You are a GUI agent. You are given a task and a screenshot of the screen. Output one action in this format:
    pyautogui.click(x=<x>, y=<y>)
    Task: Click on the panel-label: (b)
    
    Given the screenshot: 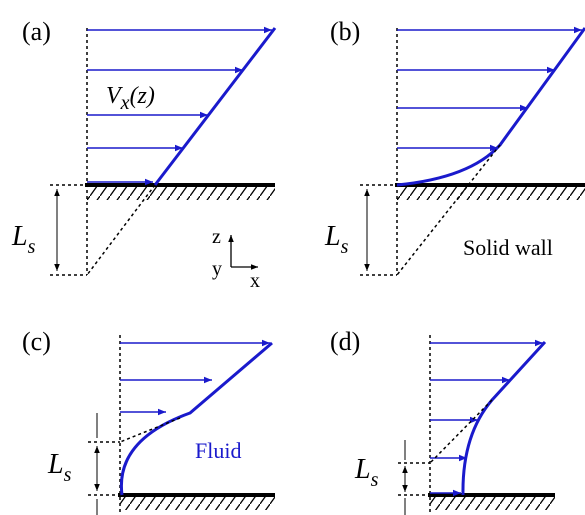 What is the action you would take?
    pyautogui.click(x=345, y=31)
    